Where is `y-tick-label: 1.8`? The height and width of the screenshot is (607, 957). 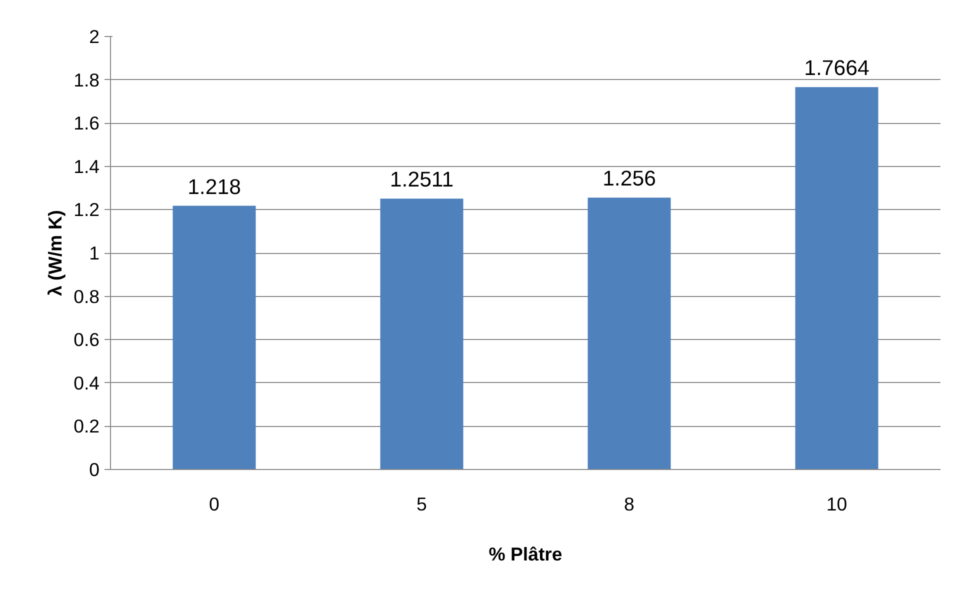
y-tick-label: 1.8 is located at coordinates (87, 79).